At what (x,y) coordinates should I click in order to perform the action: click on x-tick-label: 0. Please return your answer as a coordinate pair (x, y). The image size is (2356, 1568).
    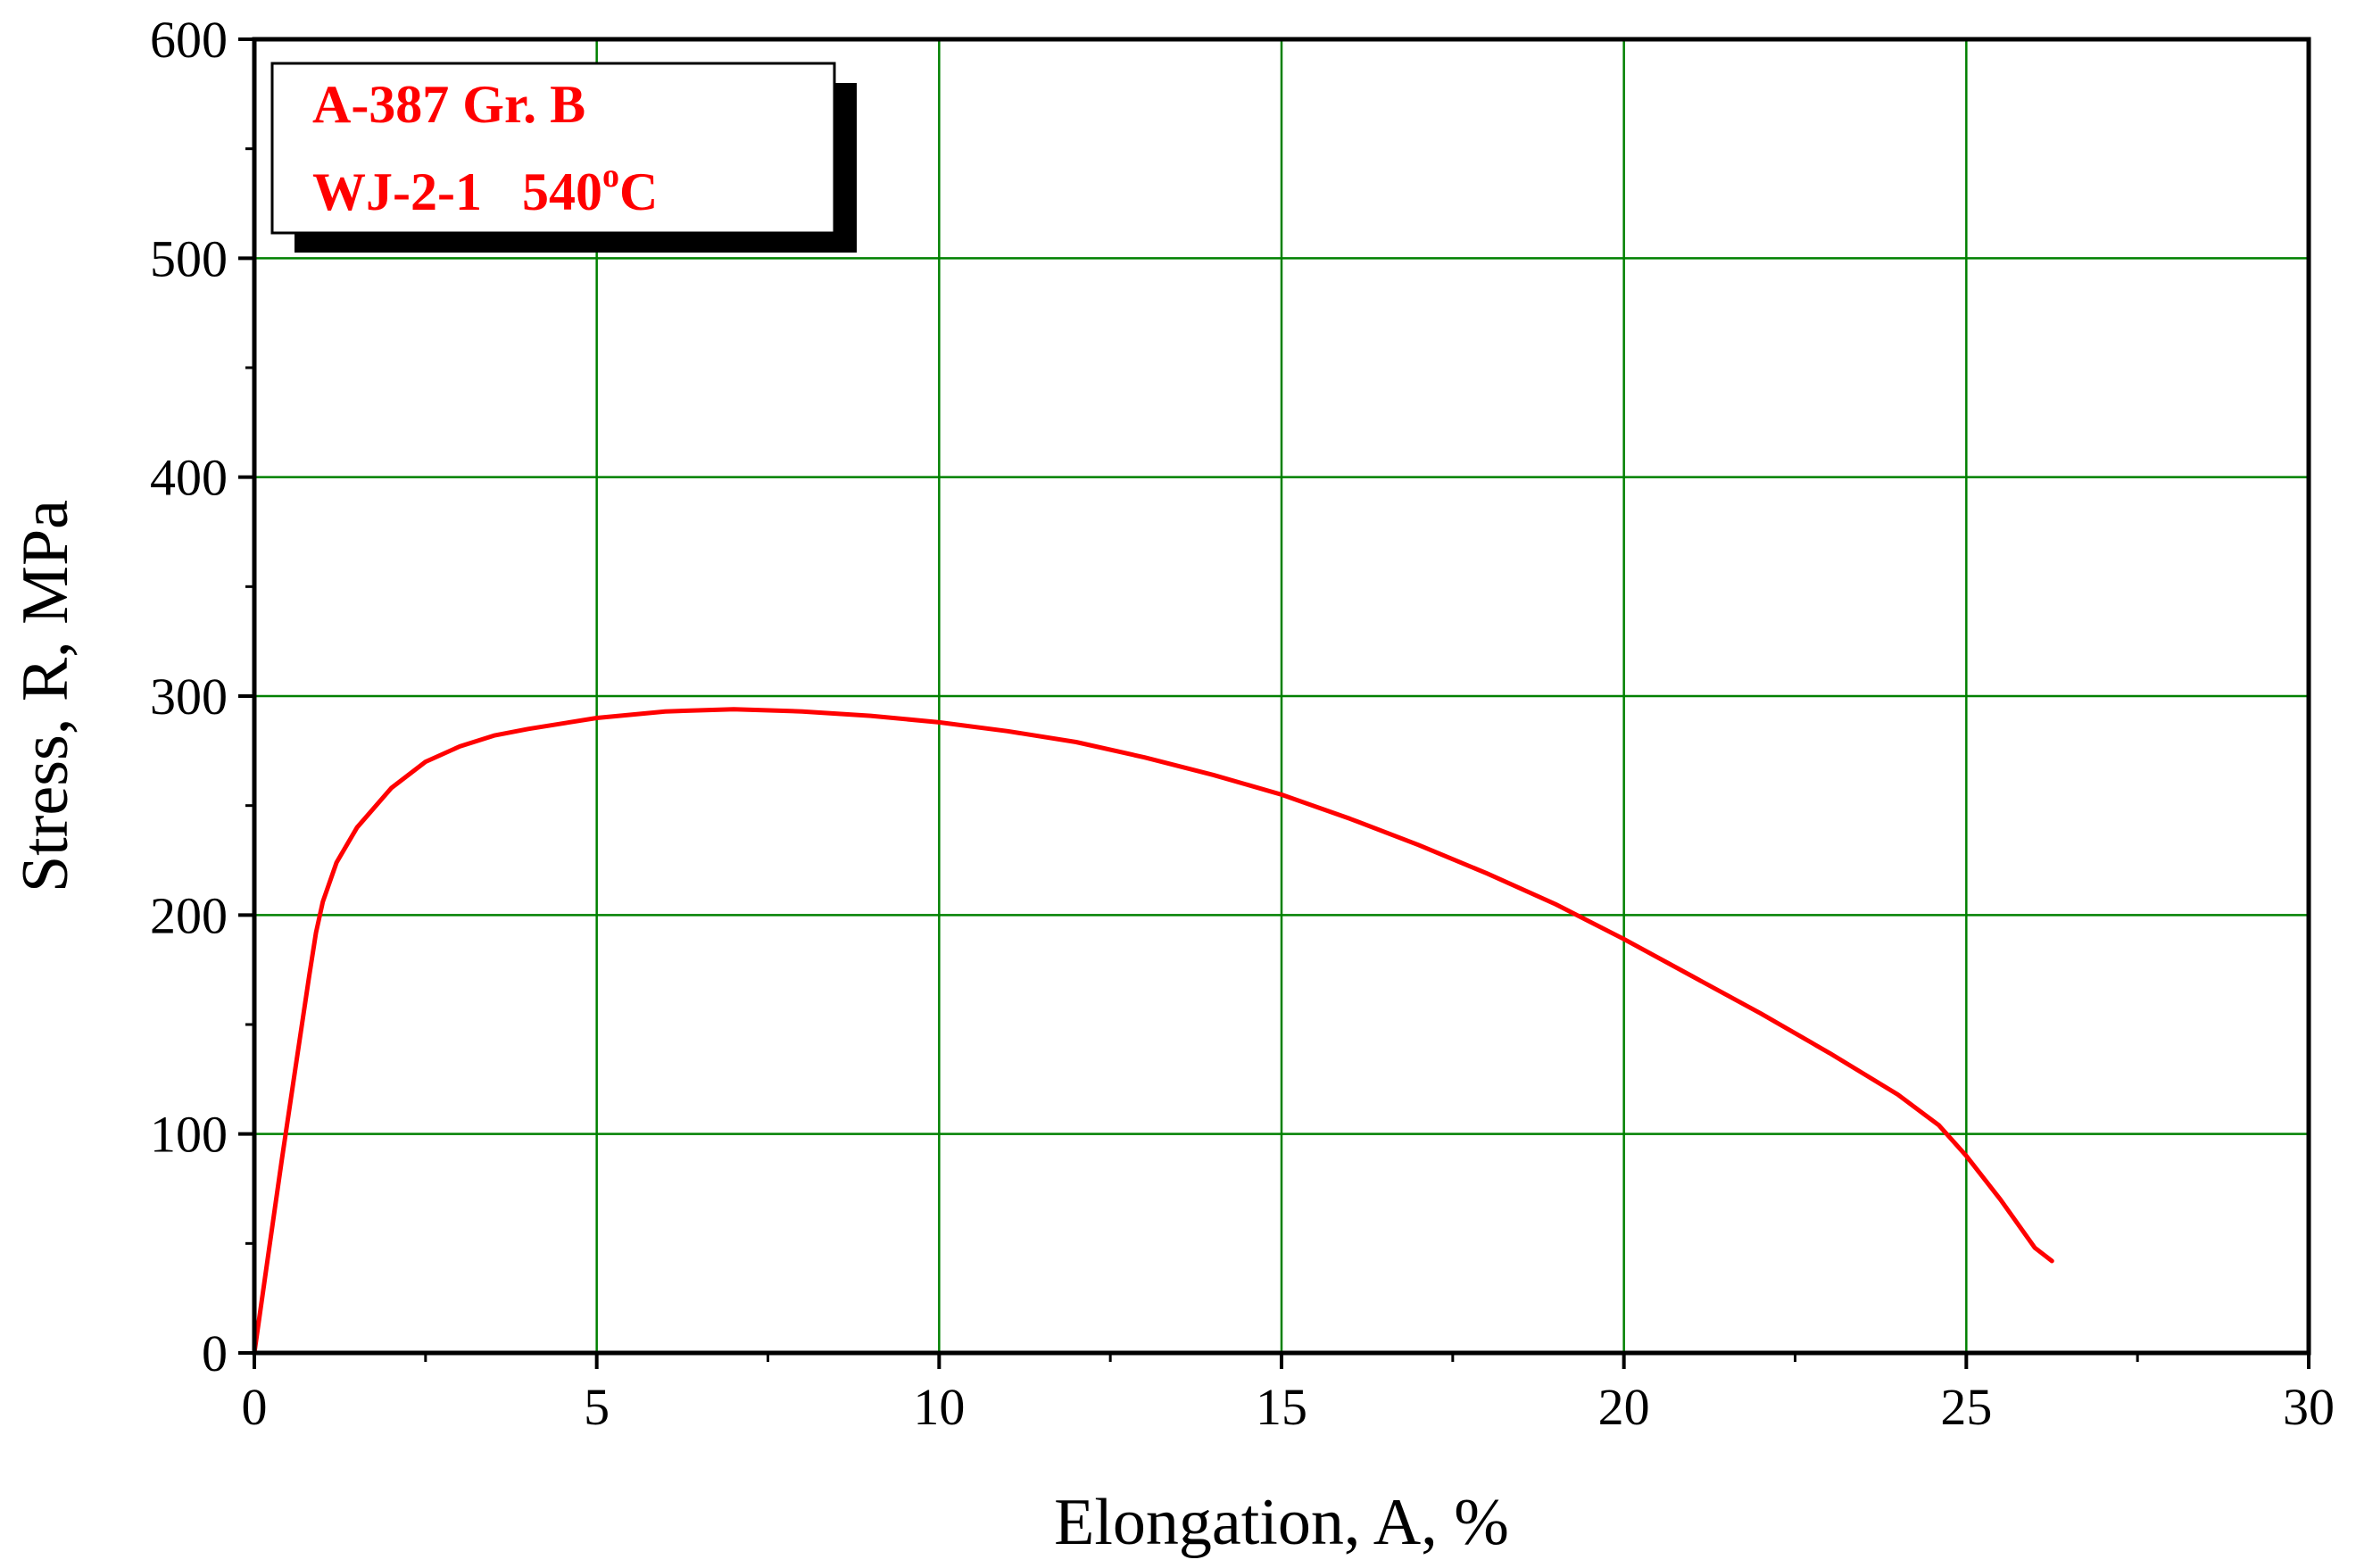
    Looking at the image, I should click on (255, 1407).